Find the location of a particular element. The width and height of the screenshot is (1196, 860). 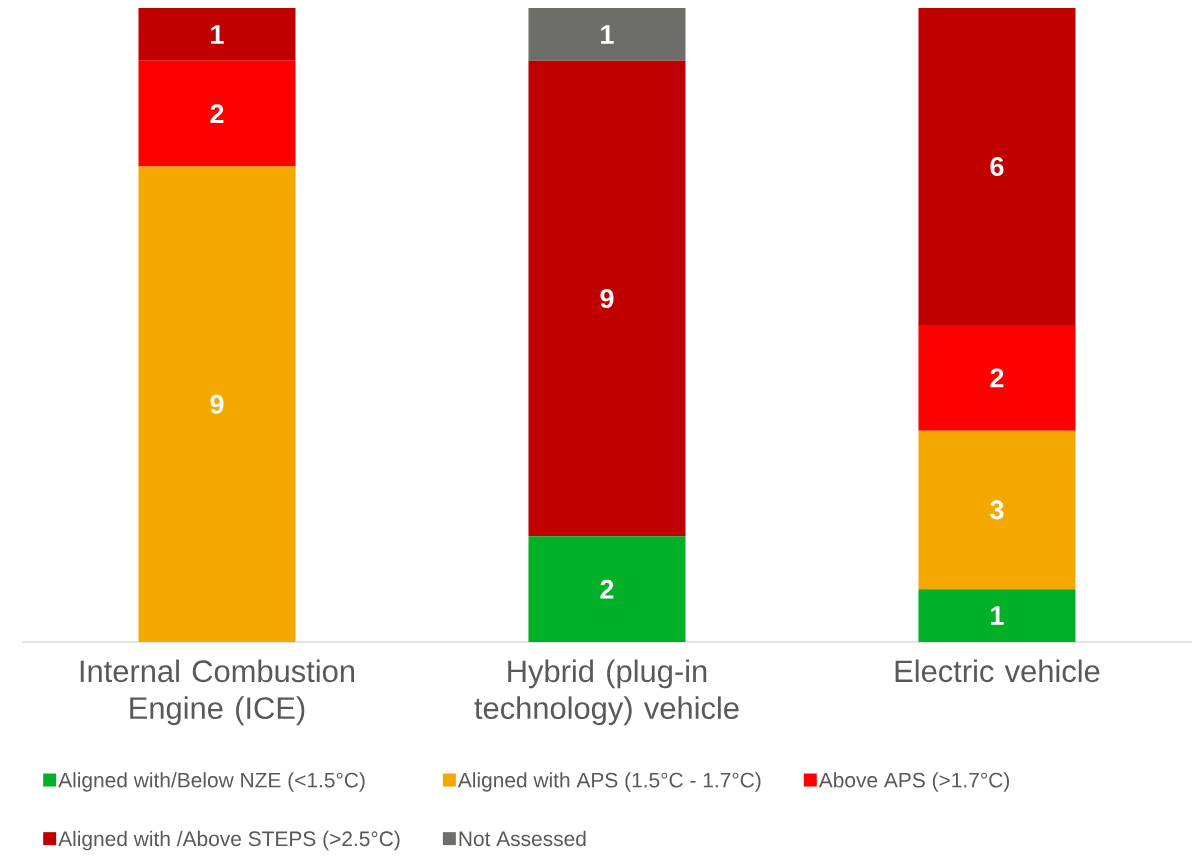

data-label: 6 is located at coordinates (997, 166).